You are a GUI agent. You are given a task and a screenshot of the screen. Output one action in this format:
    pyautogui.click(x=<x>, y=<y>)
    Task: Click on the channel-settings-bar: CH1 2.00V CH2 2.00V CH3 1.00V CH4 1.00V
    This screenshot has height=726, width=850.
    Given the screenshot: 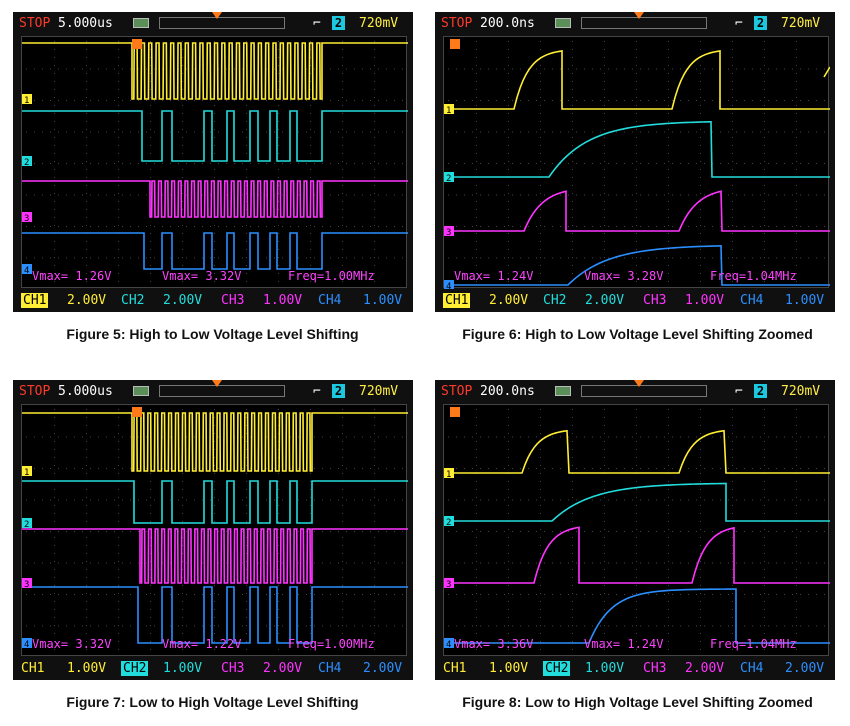 What is the action you would take?
    pyautogui.click(x=213, y=301)
    